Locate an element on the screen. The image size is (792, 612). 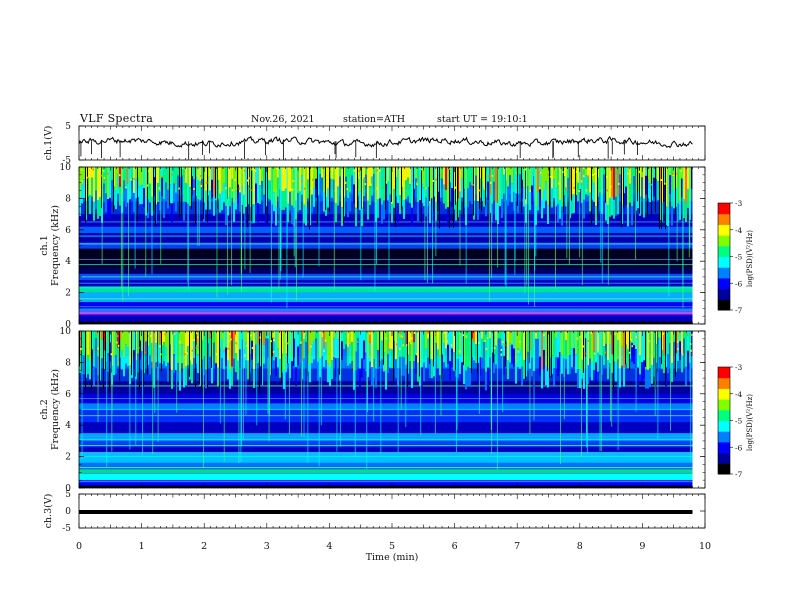
x-axis-label: Time (min) is located at coordinates (392, 557).